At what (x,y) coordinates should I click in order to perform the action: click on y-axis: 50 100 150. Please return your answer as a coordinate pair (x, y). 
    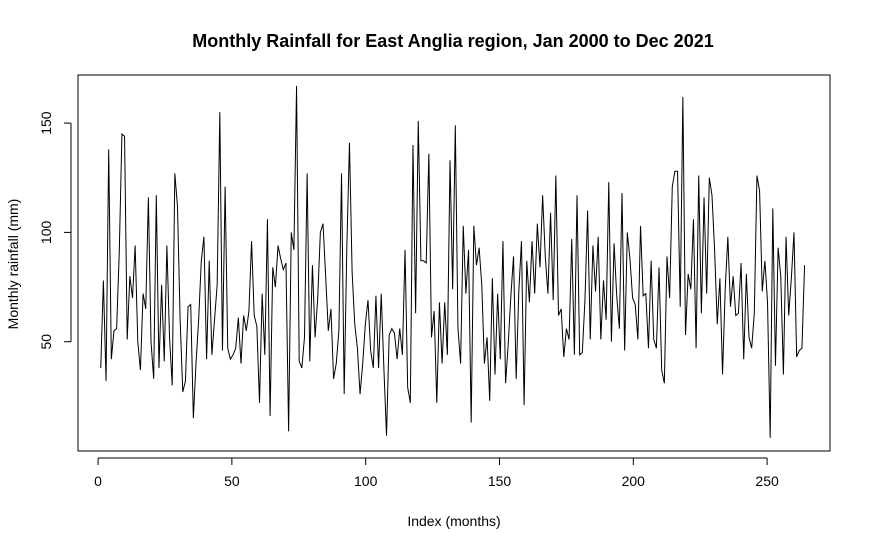
    Looking at the image, I should click on (55, 230).